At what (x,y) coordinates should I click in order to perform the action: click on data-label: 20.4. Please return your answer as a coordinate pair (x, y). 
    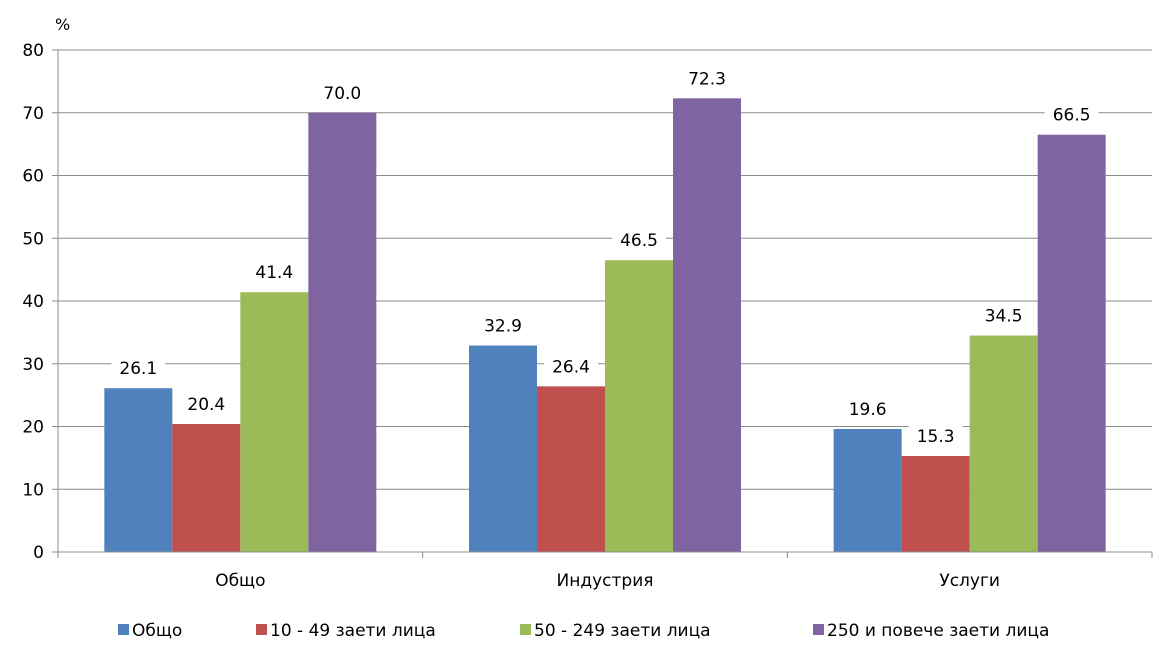
    Looking at the image, I should click on (206, 405).